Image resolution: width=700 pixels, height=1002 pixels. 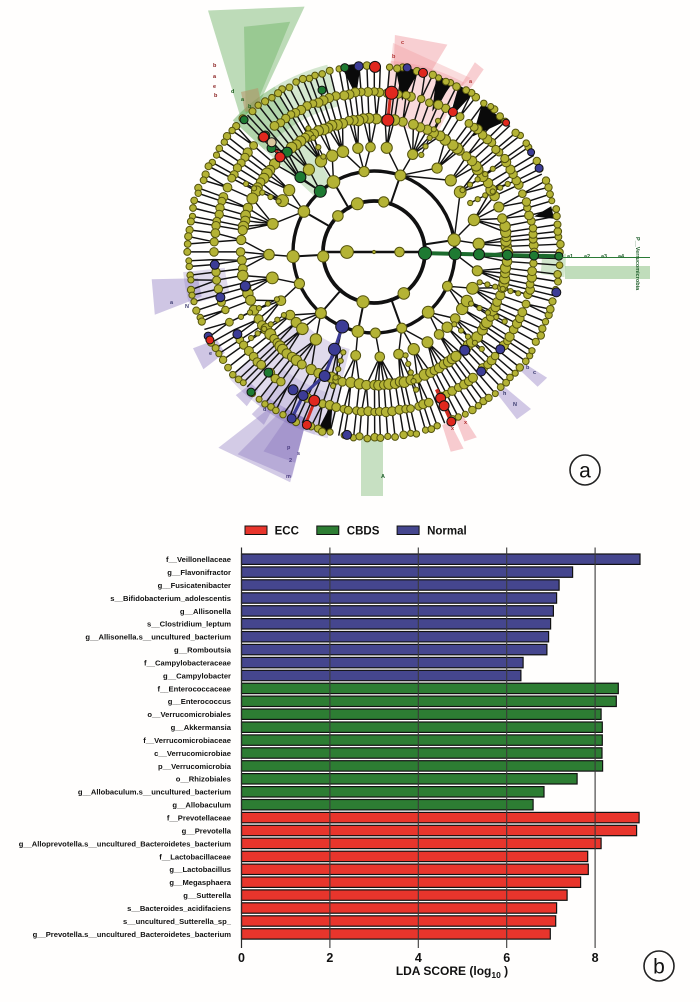 What do you see at coordinates (363, 532) in the screenshot?
I see `svg-text: CBDS` at bounding box center [363, 532].